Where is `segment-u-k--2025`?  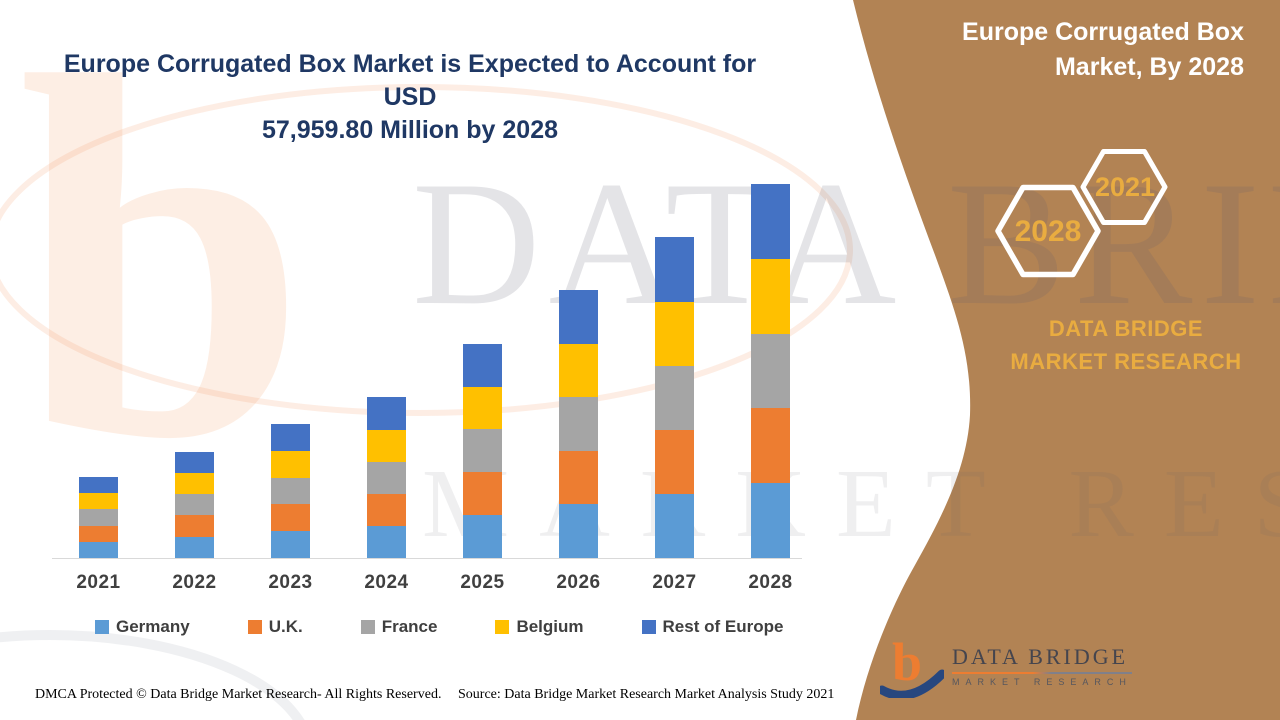 segment-u-k--2025 is located at coordinates (482, 494).